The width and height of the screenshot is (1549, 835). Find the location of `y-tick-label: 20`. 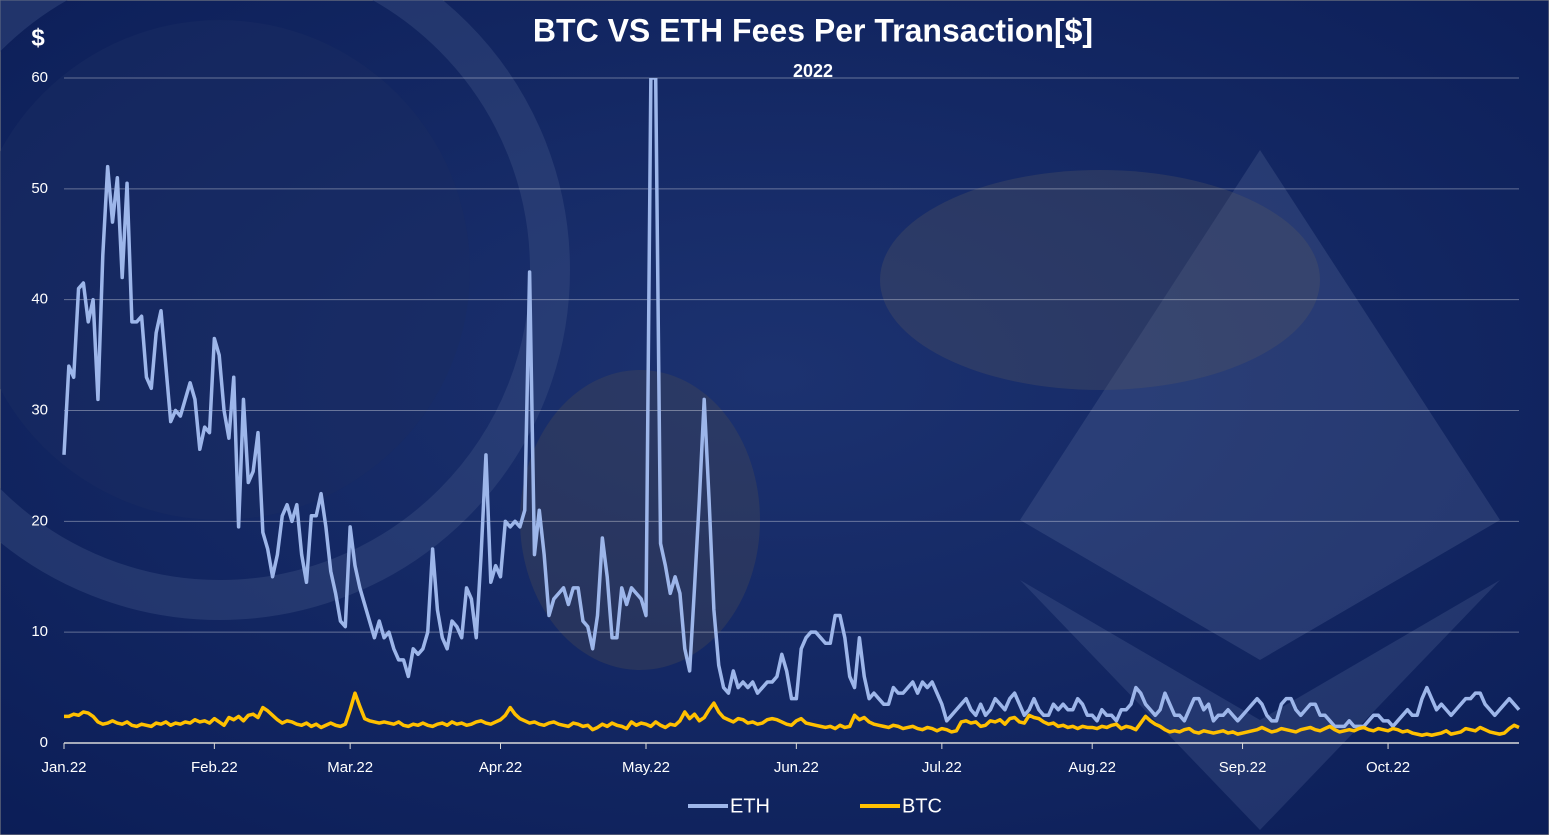

y-tick-label: 20 is located at coordinates (39, 520).